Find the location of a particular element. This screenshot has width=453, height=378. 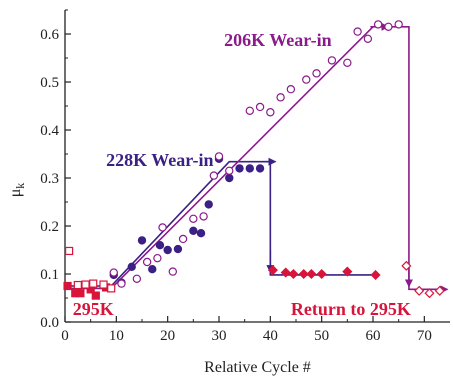

y-tick-label: 0.5 is located at coordinates (49, 83).